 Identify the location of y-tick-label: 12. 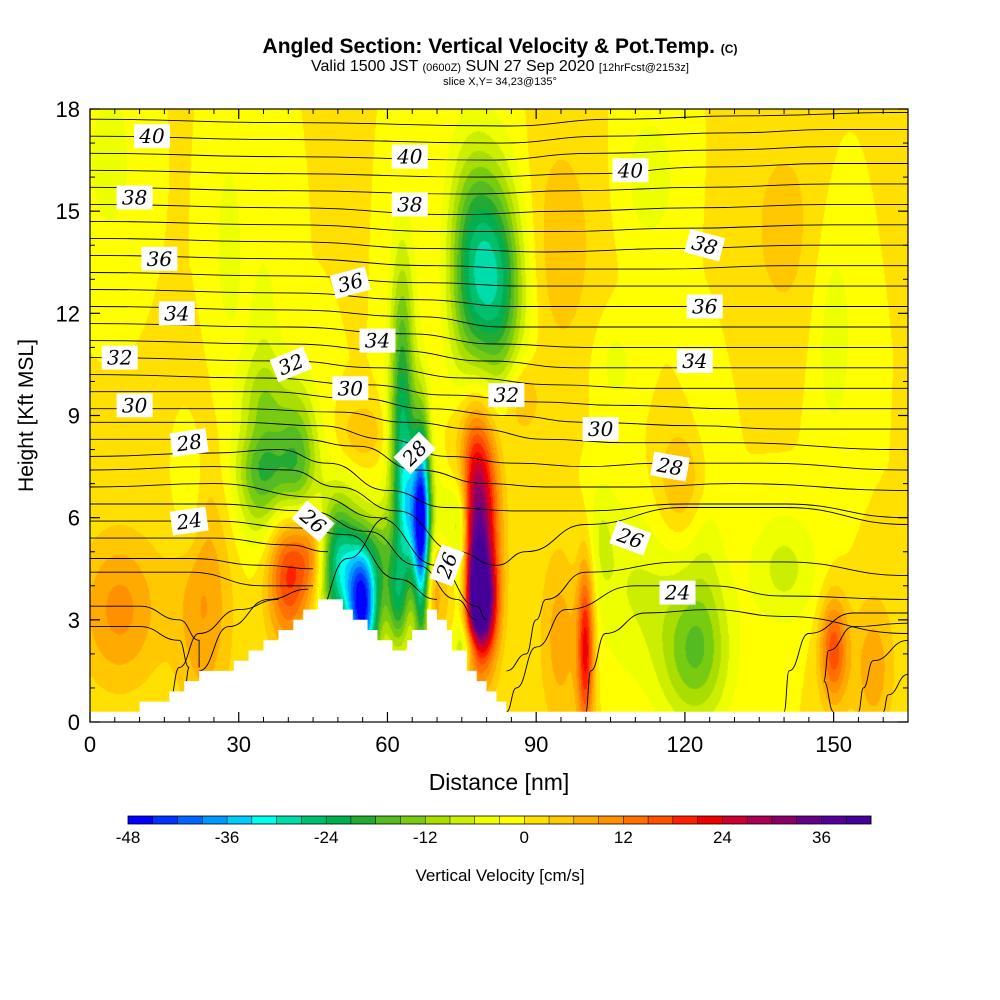
(68, 313).